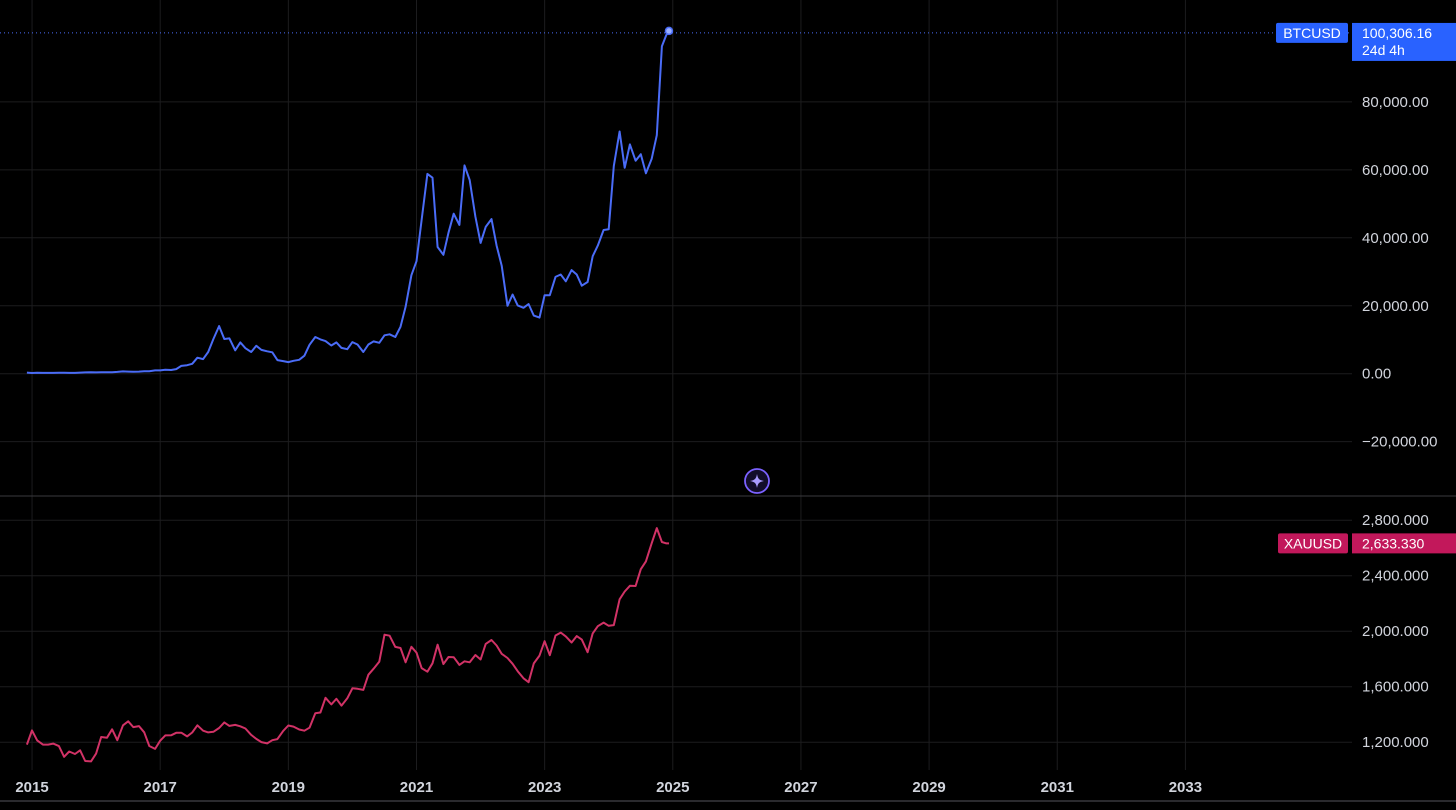 This screenshot has height=810, width=1456. I want to click on btc-price-tick-label: 60,000.00, so click(1395, 170).